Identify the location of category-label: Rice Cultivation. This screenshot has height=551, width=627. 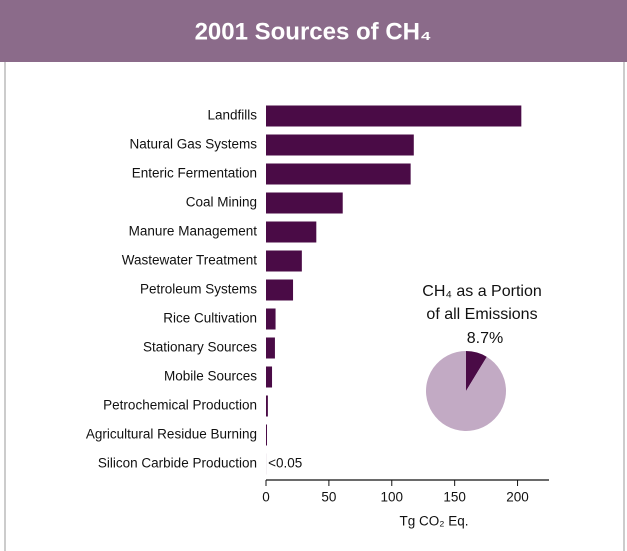
(210, 318).